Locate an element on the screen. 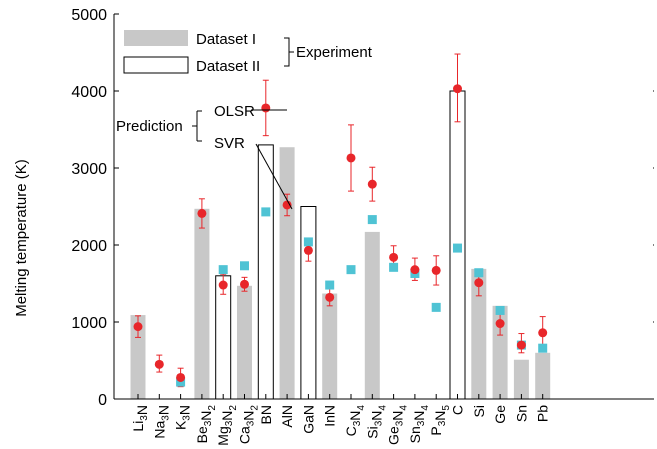 This screenshot has height=449, width=657. y-tick-label-3000: 3000 is located at coordinates (89, 169).